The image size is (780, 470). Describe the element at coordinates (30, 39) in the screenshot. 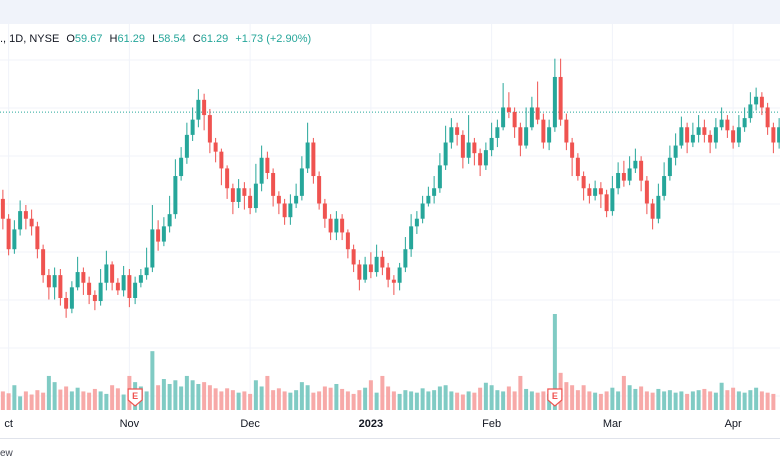

I see `symbol-label: ., 1D, NYSE` at that location.